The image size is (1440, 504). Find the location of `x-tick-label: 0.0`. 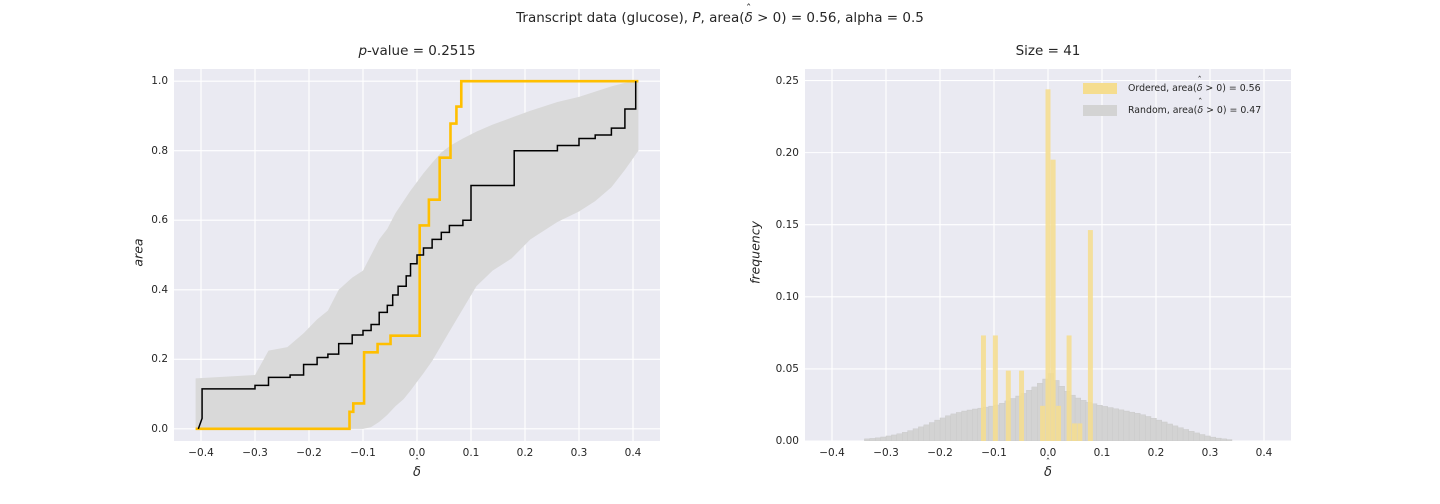

x-tick-label: 0.0 is located at coordinates (1048, 453).